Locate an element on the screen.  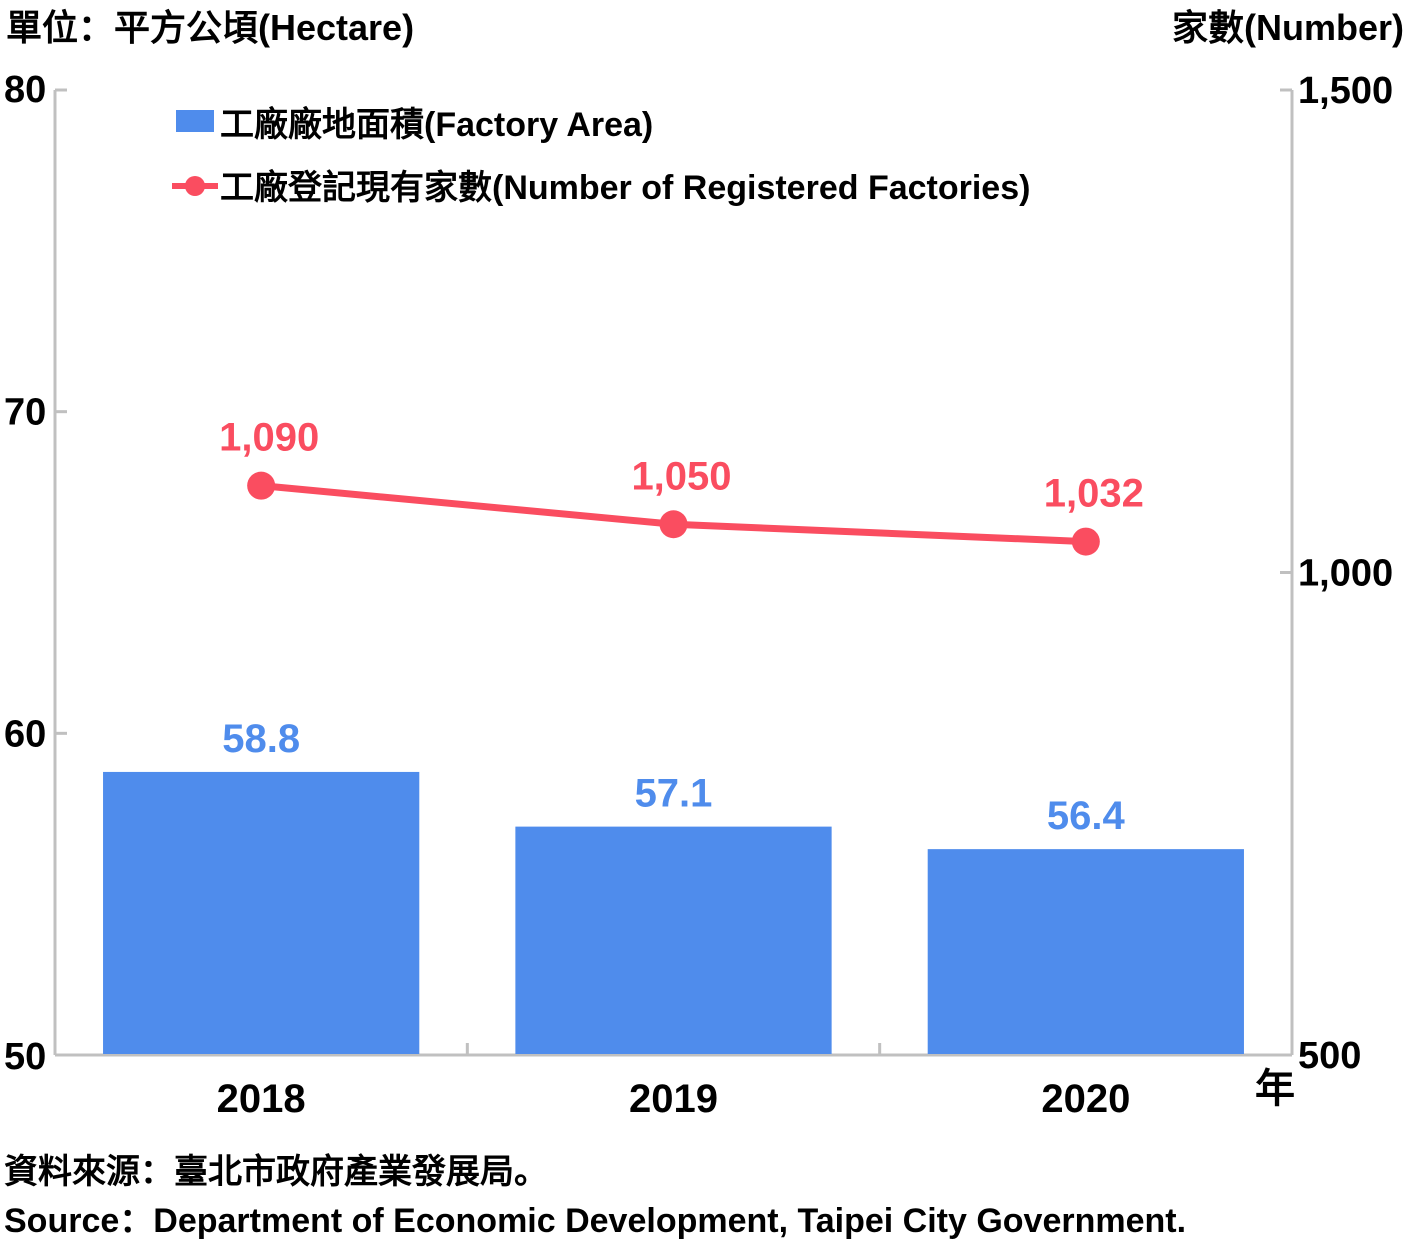
legend-bar-label: 工廠廠地面積(Factory Area) is located at coordinates (436, 124).